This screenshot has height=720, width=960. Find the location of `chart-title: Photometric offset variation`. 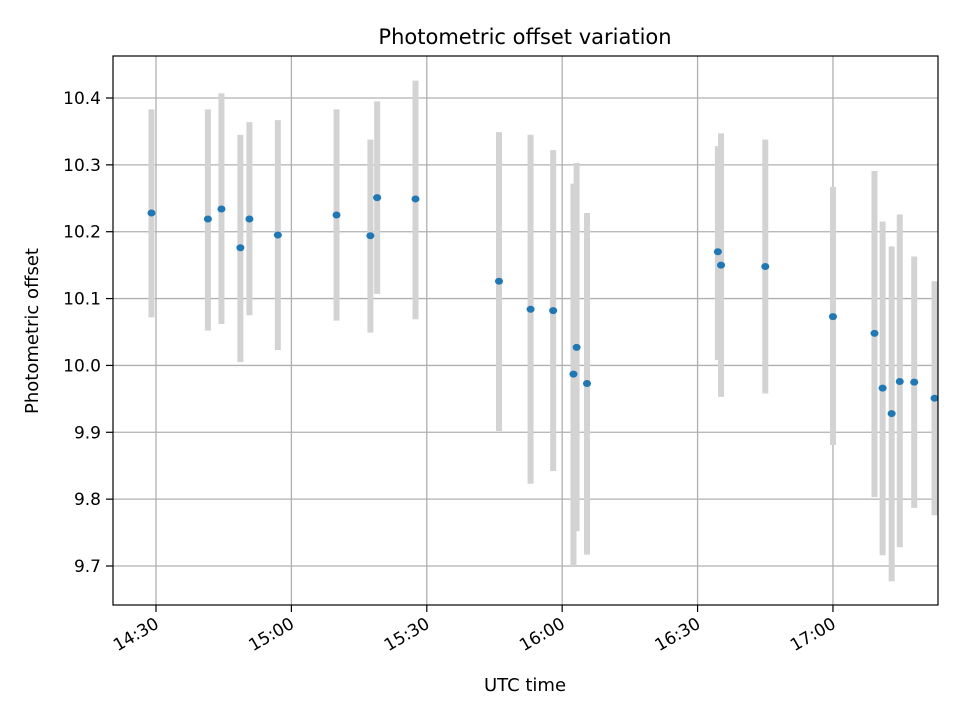

chart-title: Photometric offset variation is located at coordinates (524, 37).